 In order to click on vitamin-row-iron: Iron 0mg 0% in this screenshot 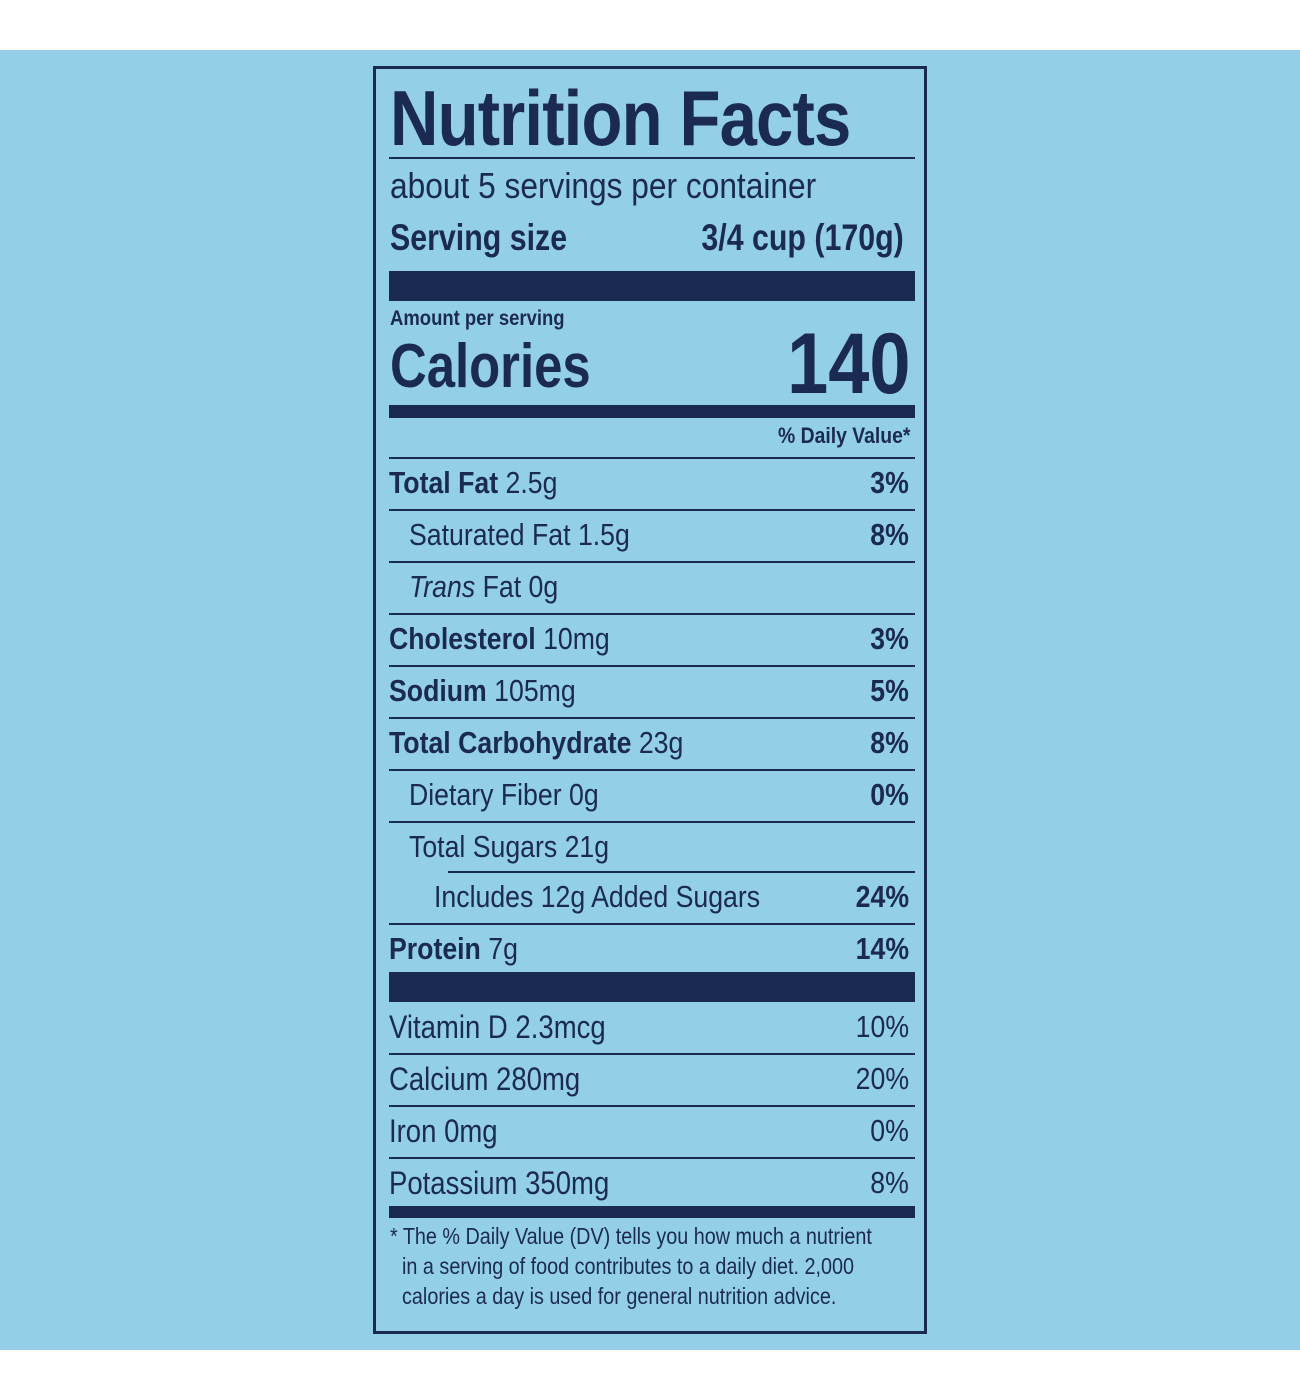, I will do `click(652, 1132)`.